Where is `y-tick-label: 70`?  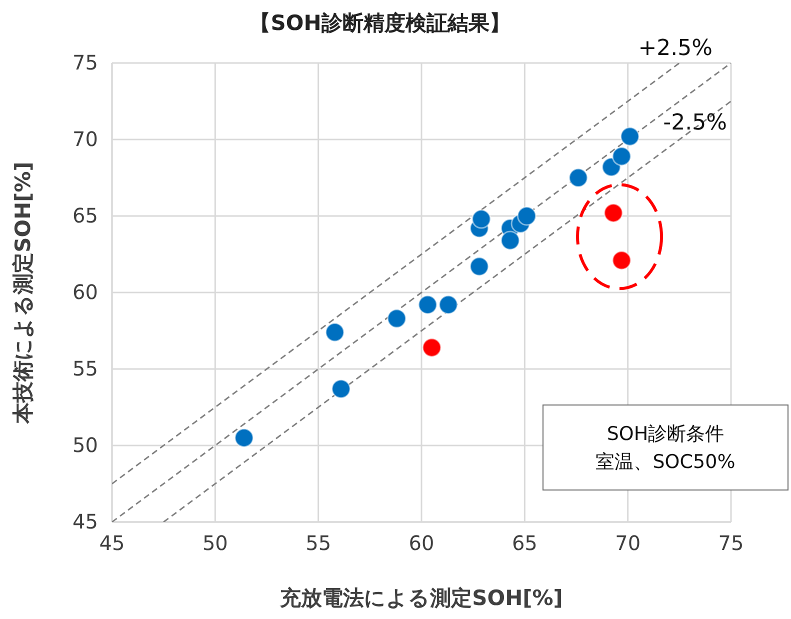 y-tick-label: 70 is located at coordinates (85, 138).